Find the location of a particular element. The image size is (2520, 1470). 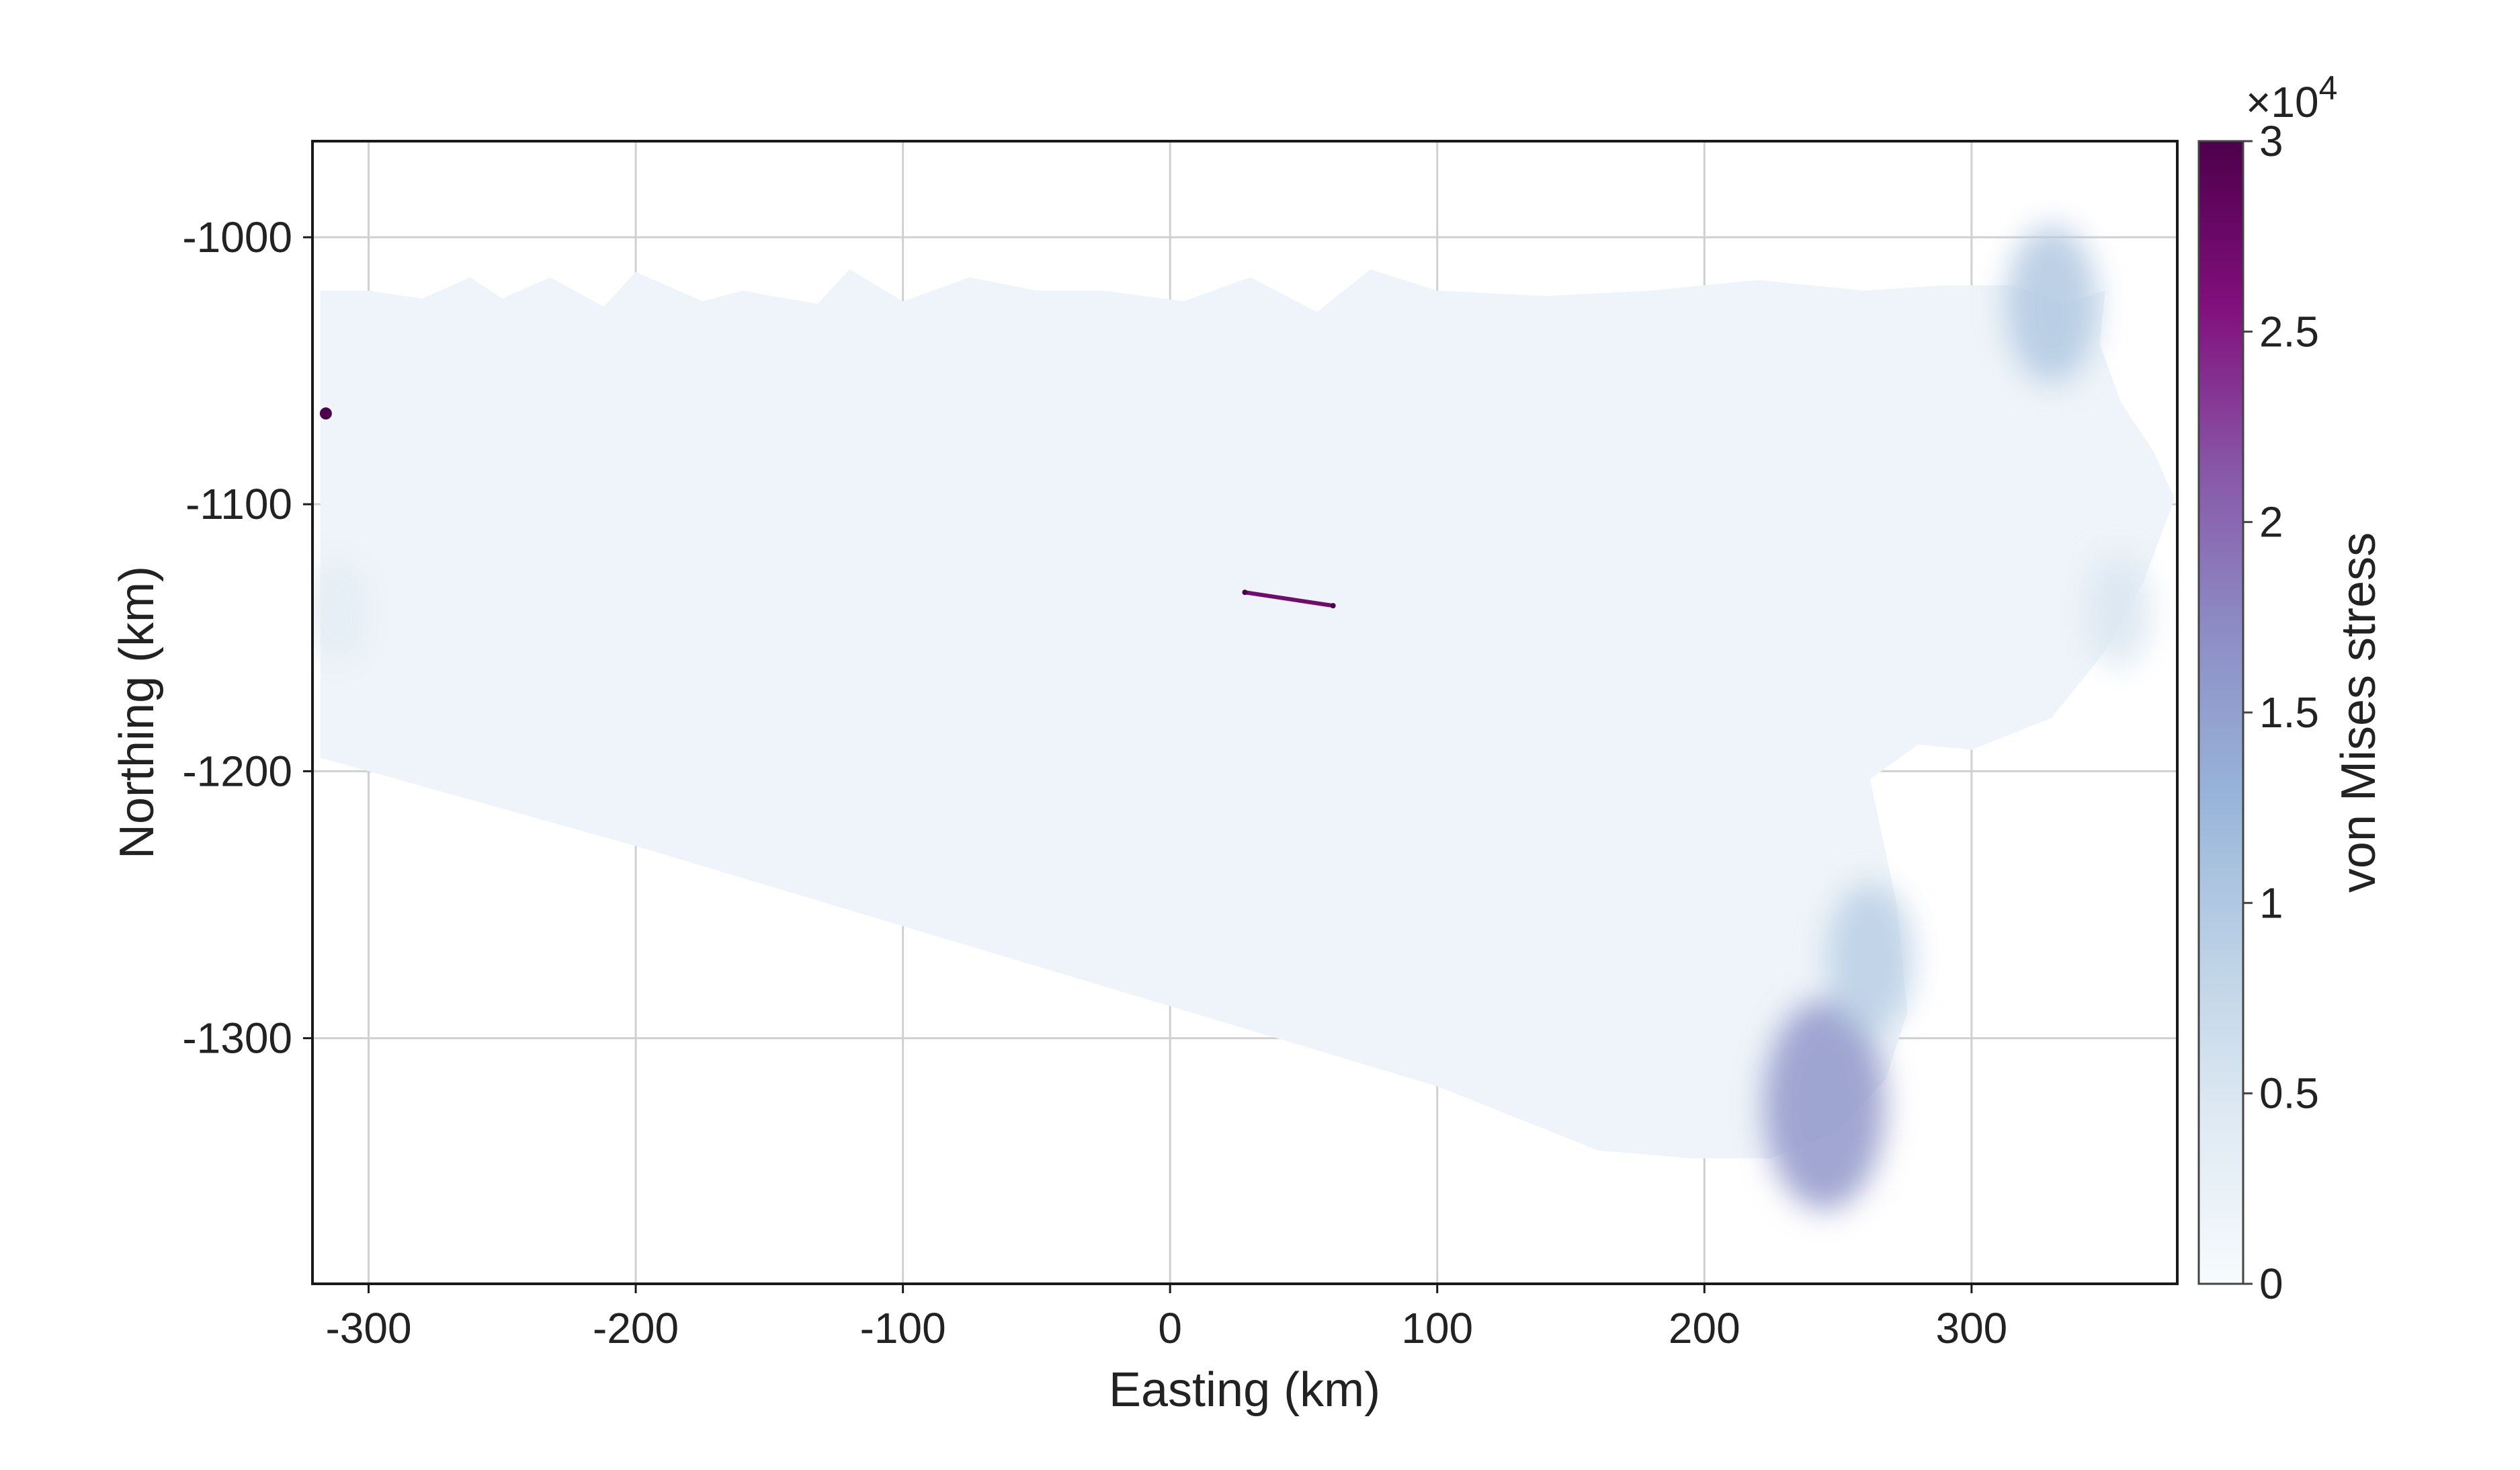

colorbar is located at coordinates (2220, 712).